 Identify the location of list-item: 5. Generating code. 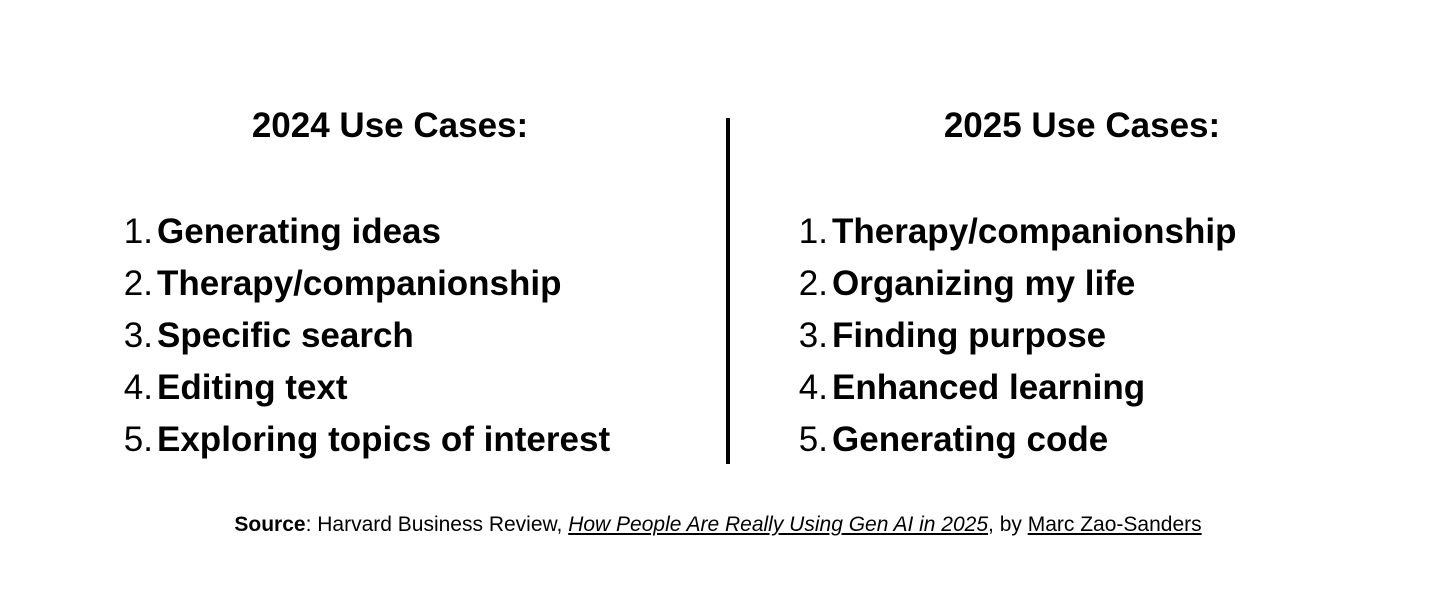
(1012, 440).